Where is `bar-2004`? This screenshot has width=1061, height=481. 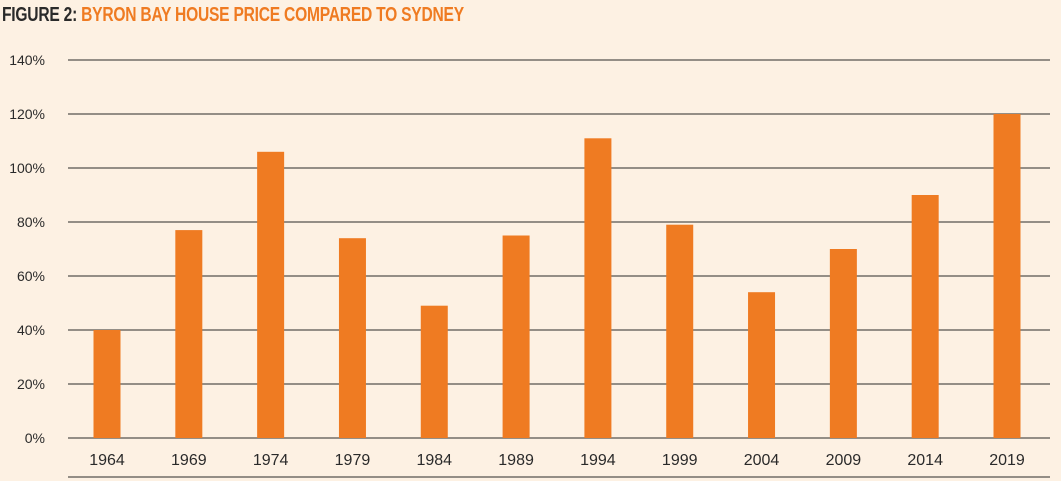
bar-2004 is located at coordinates (762, 365).